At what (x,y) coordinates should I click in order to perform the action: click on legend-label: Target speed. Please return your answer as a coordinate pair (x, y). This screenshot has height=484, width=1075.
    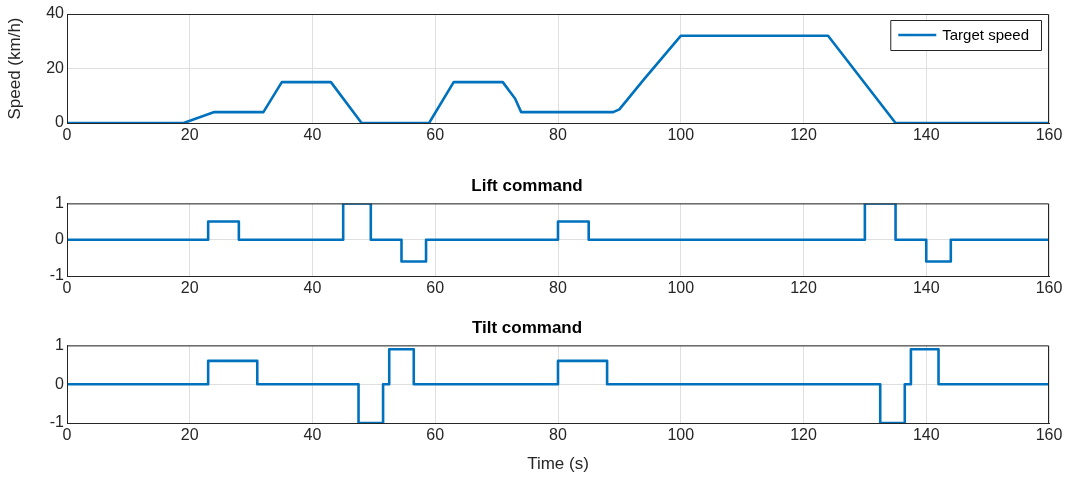
    Looking at the image, I should click on (986, 35).